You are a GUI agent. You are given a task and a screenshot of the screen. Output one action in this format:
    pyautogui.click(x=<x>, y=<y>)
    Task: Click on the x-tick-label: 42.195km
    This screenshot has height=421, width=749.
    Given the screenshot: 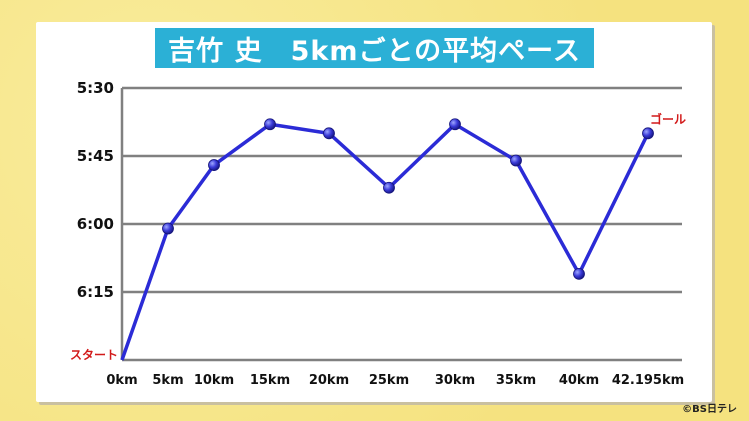 What is the action you would take?
    pyautogui.click(x=648, y=380)
    